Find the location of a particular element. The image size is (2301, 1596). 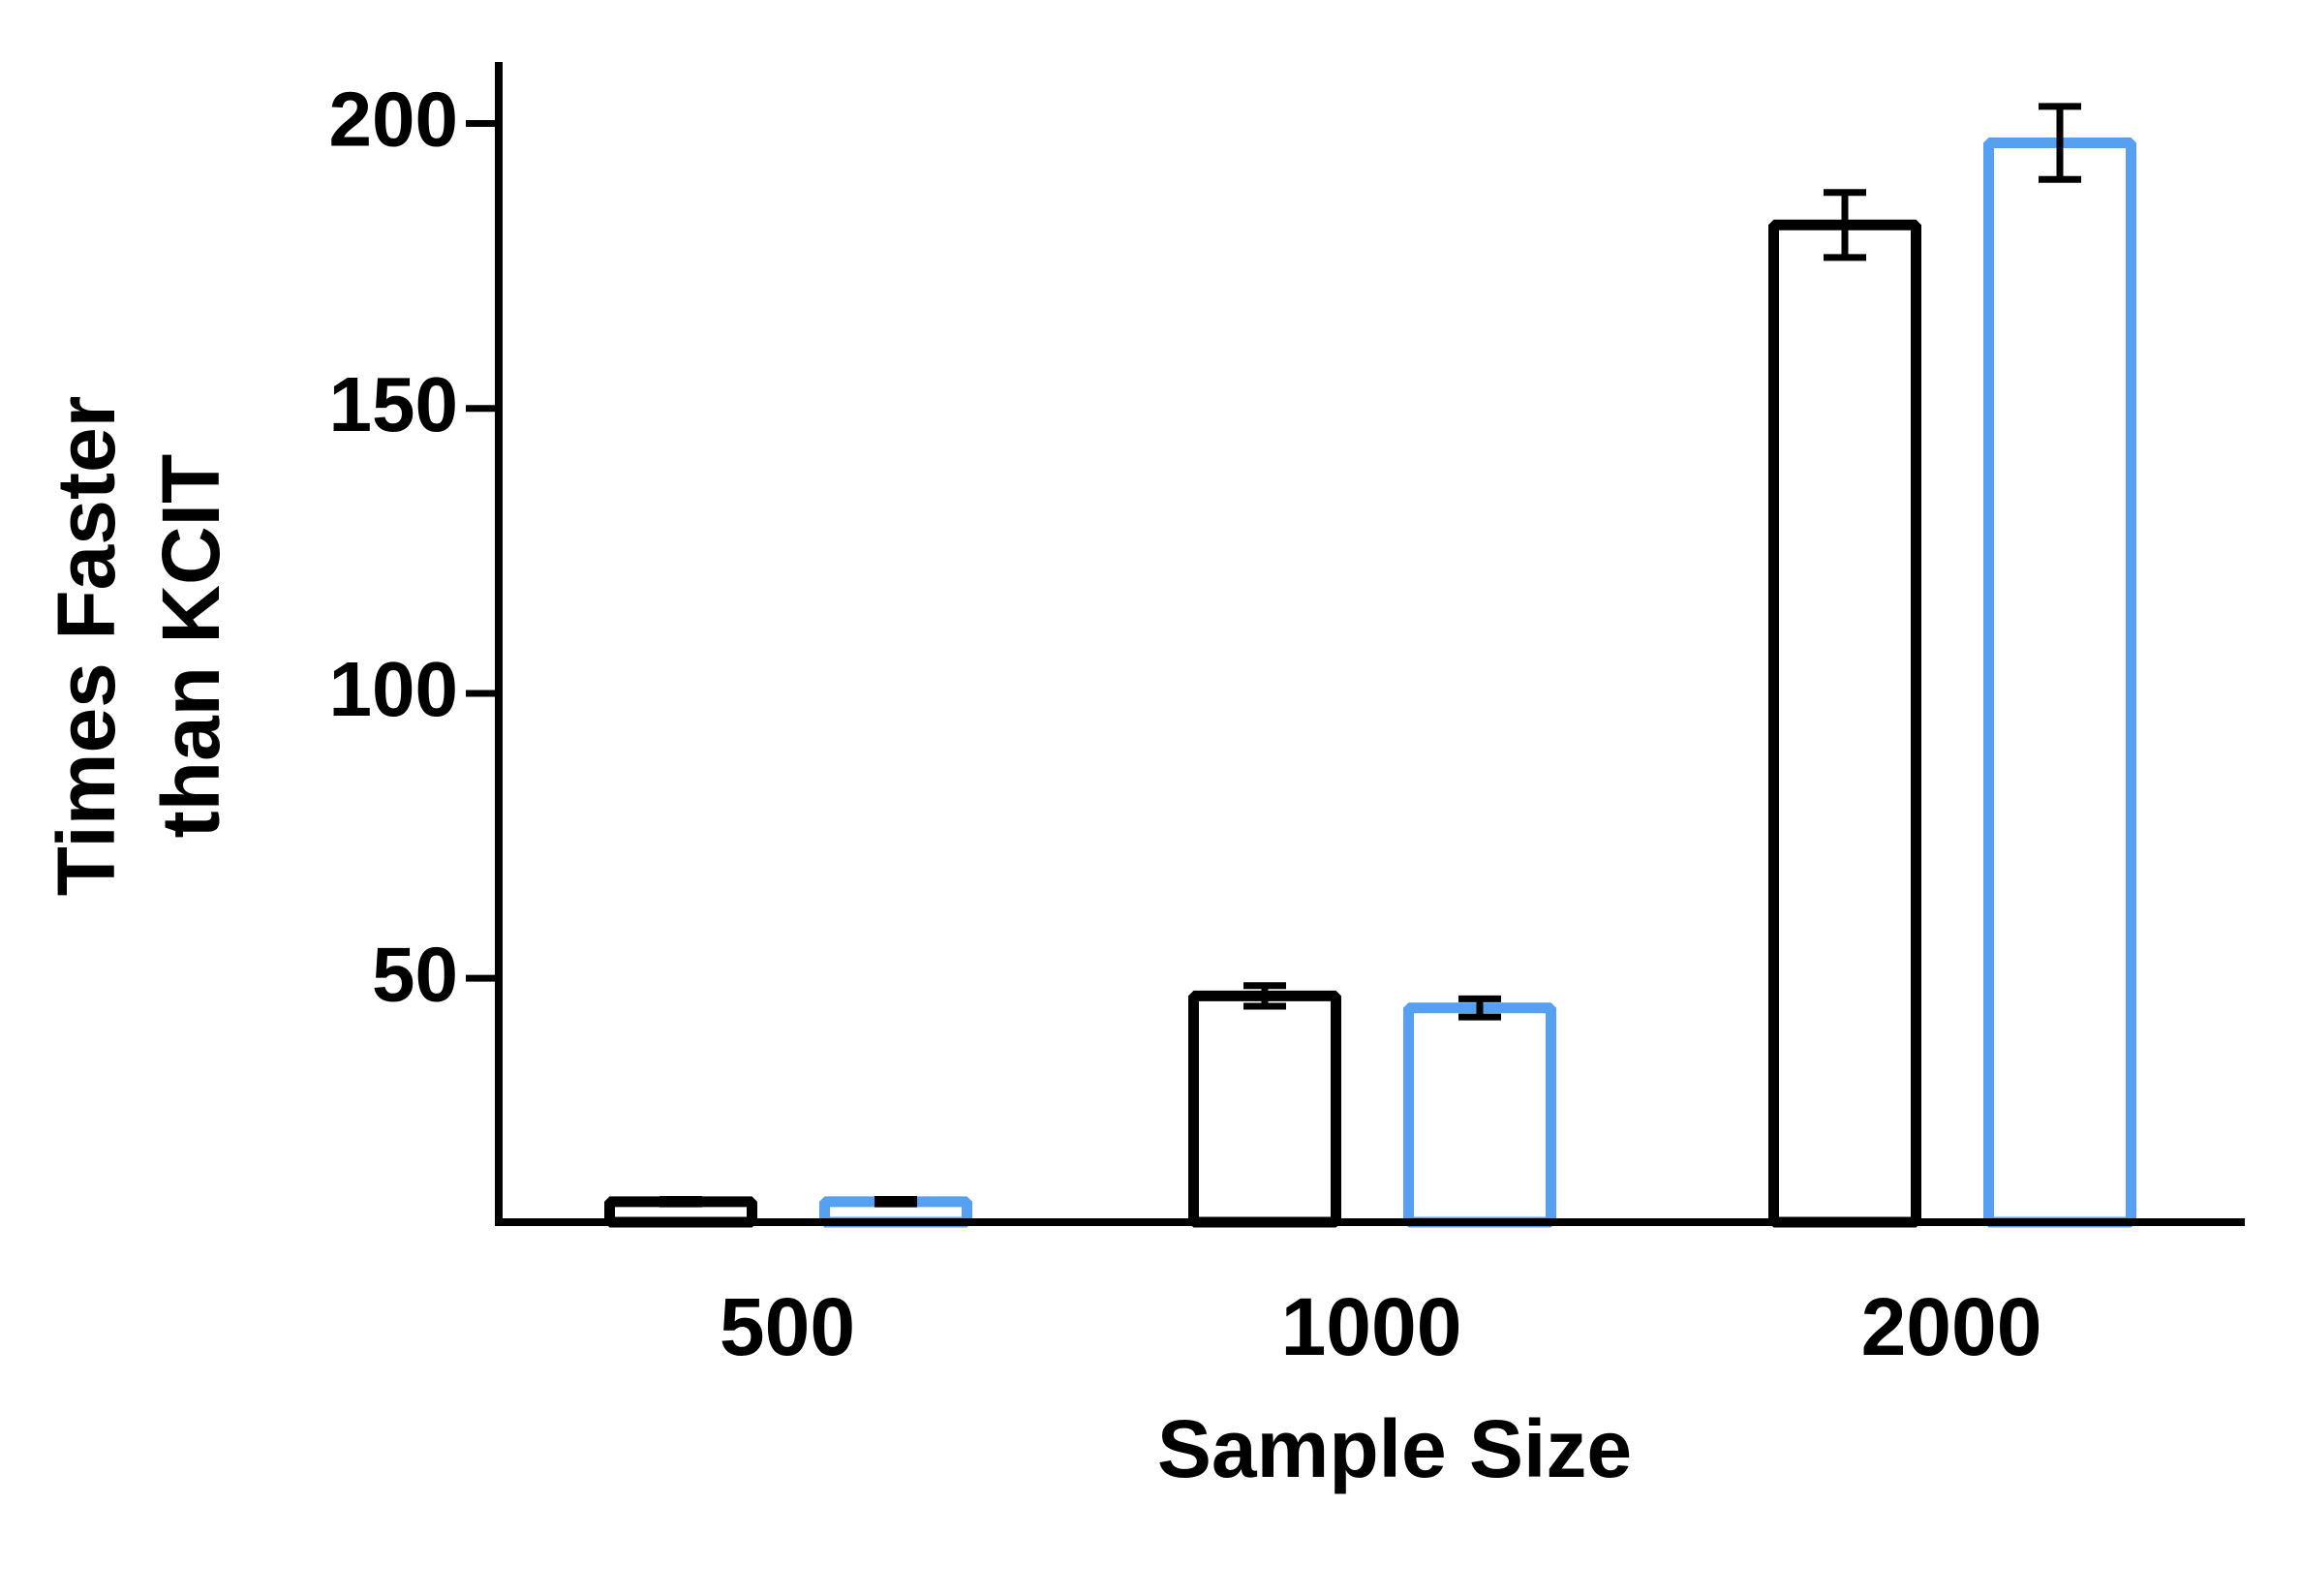

x-tick-label: 500 is located at coordinates (787, 1326).